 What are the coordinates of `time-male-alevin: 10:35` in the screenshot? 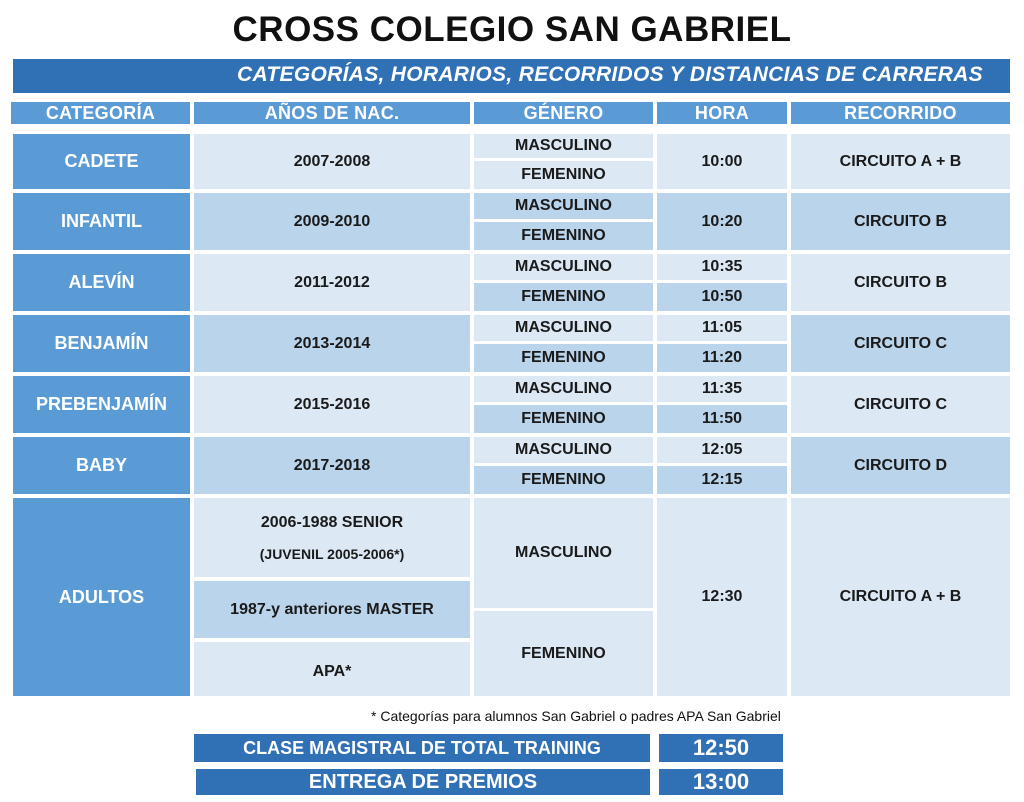 It's located at (722, 267).